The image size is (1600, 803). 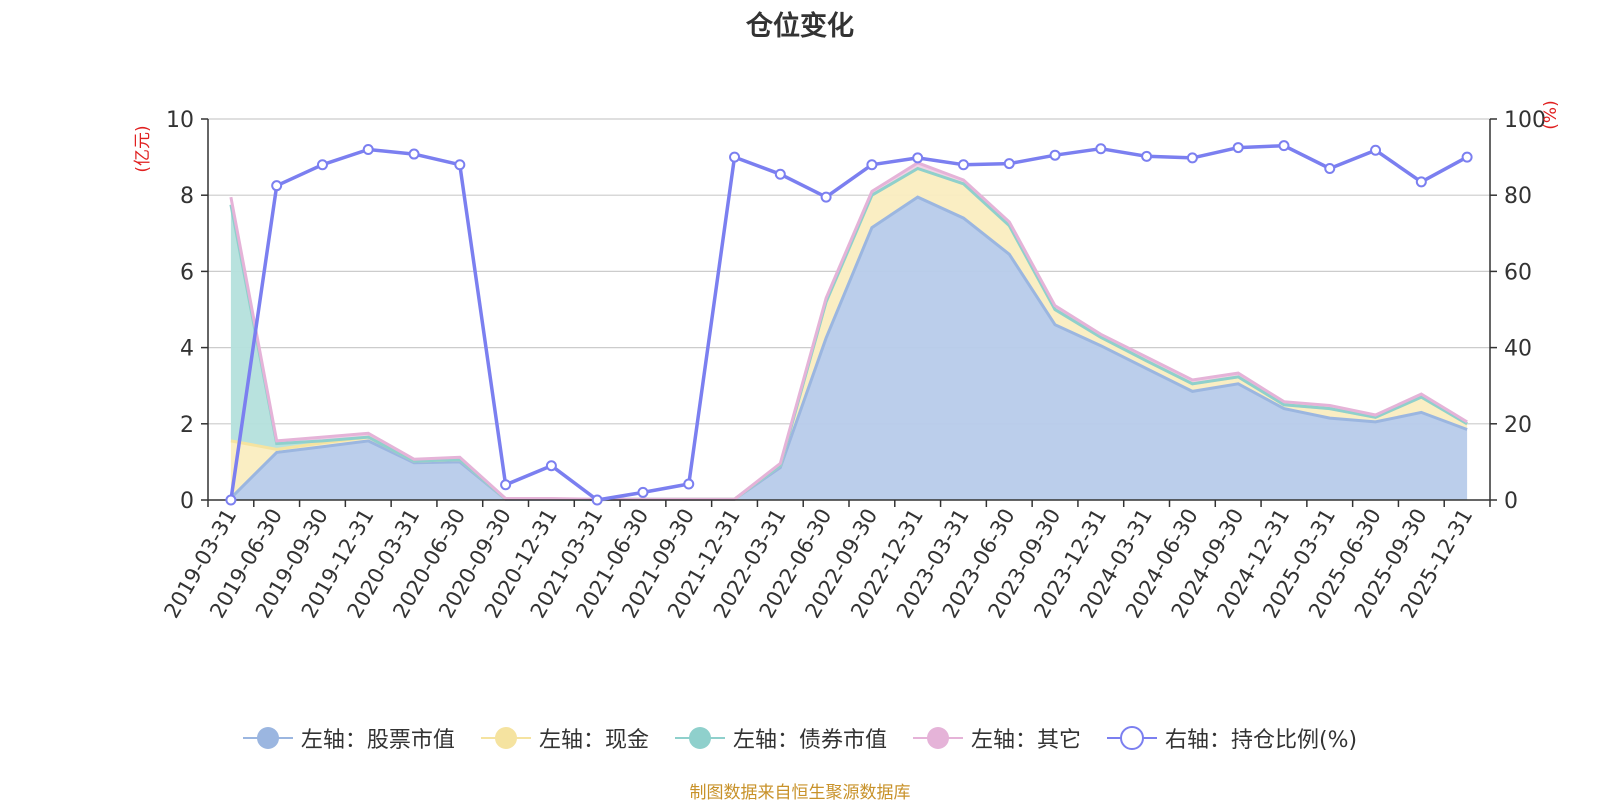 I want to click on legend-item: 左轴：债券市值, so click(x=780, y=738).